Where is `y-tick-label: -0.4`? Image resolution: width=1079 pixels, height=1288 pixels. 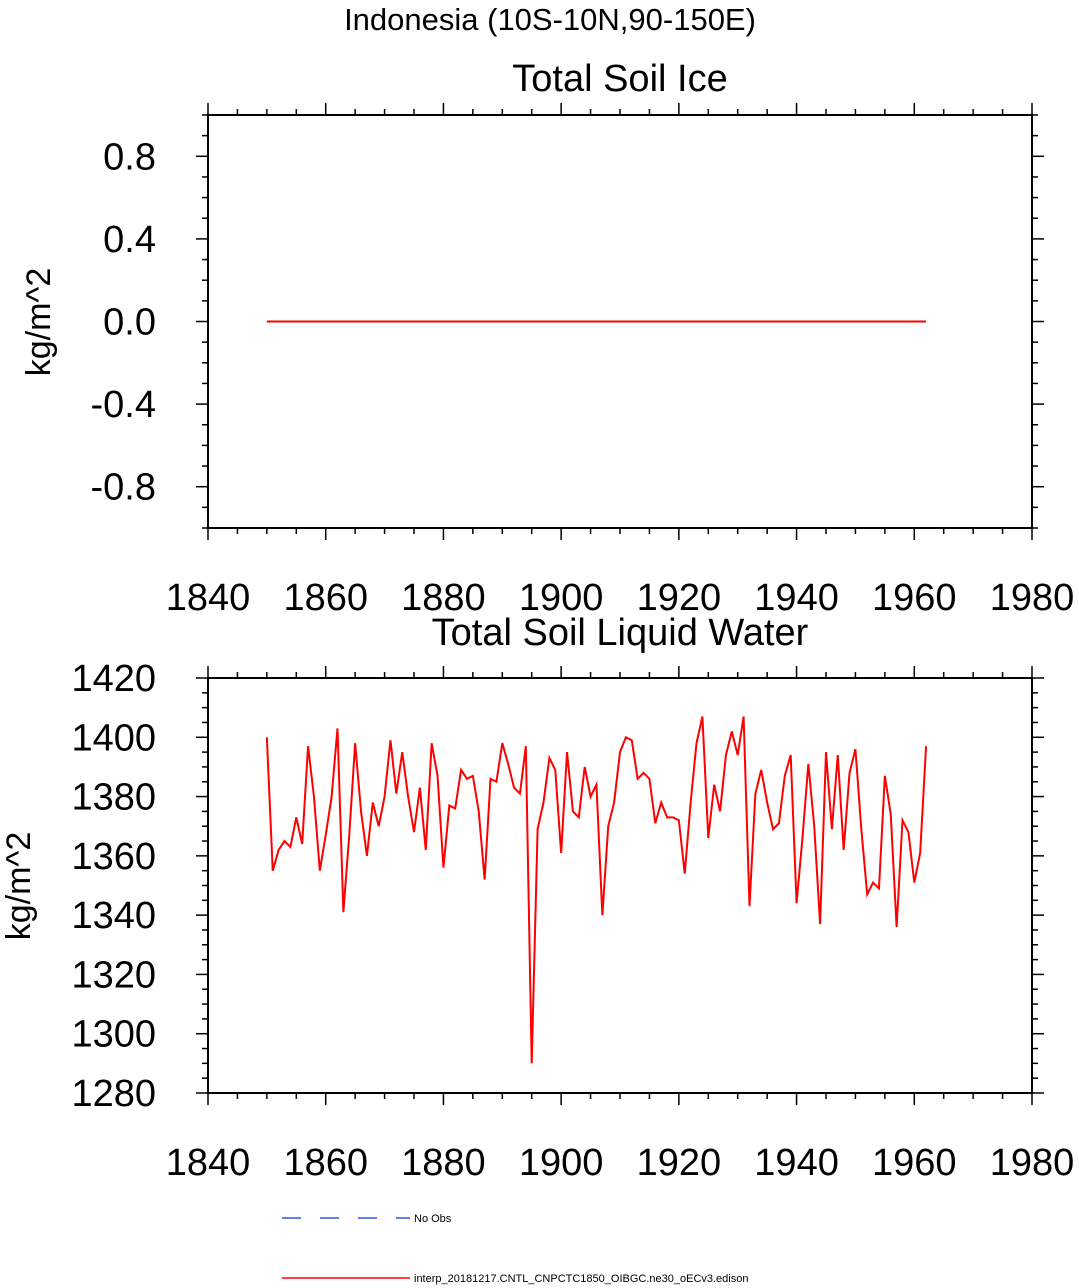 y-tick-label: -0.4 is located at coordinates (123, 405).